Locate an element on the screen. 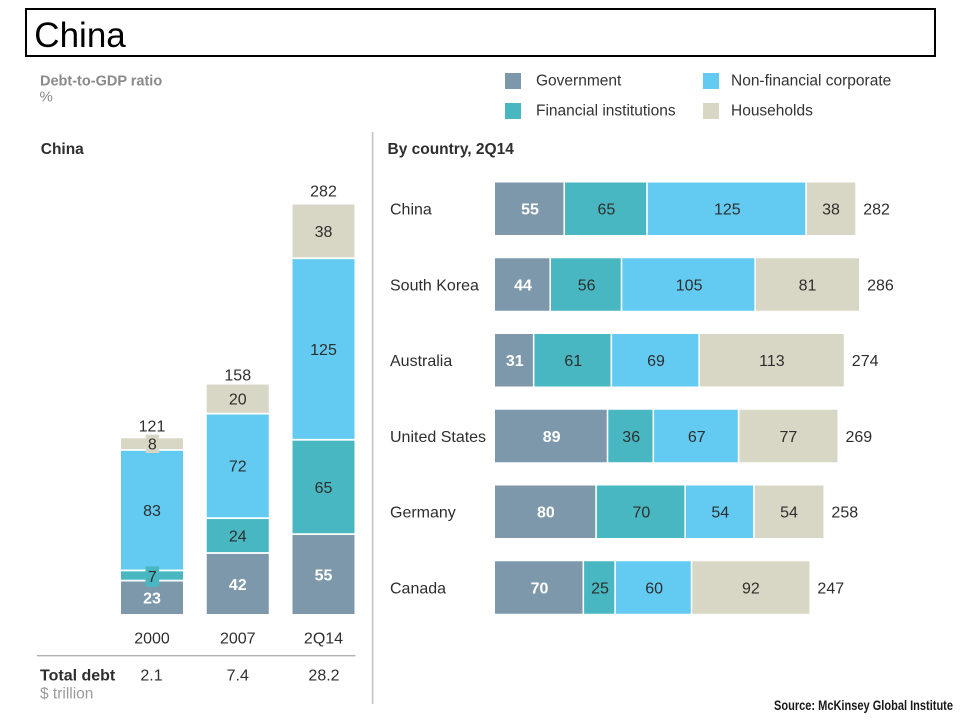 This screenshot has height=725, width=960. svg-text: Australia is located at coordinates (421, 361).